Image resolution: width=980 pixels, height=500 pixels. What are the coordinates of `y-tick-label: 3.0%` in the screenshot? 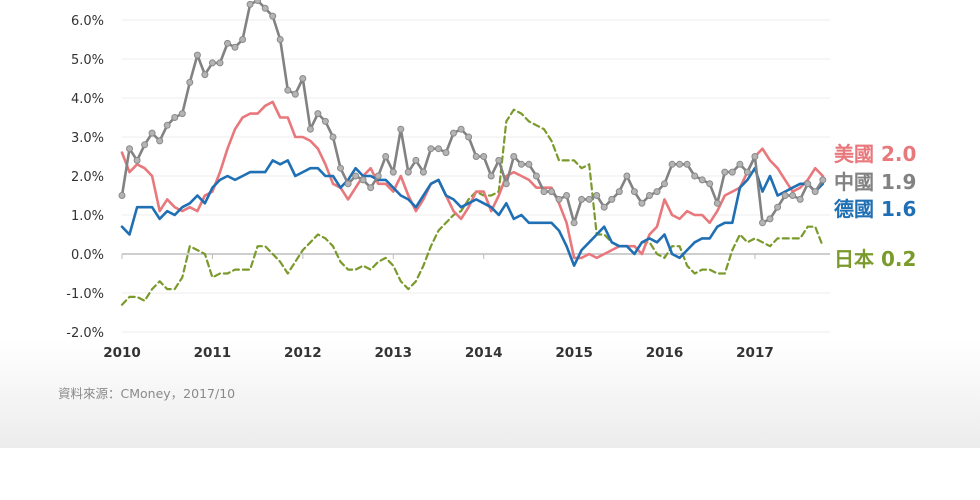 It's located at (87, 138).